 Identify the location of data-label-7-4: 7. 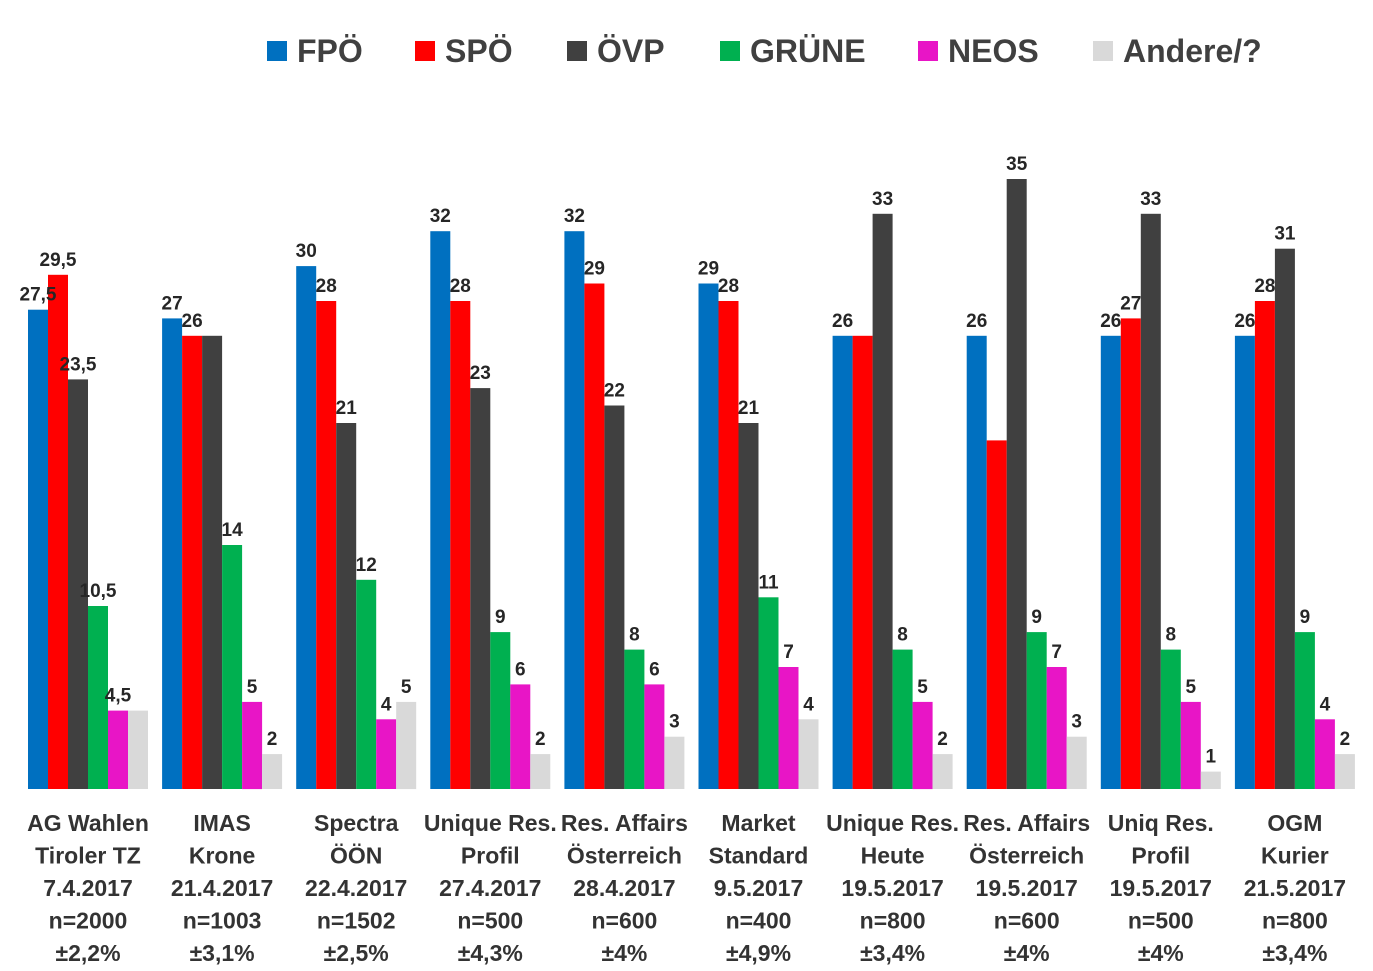
(1056, 652).